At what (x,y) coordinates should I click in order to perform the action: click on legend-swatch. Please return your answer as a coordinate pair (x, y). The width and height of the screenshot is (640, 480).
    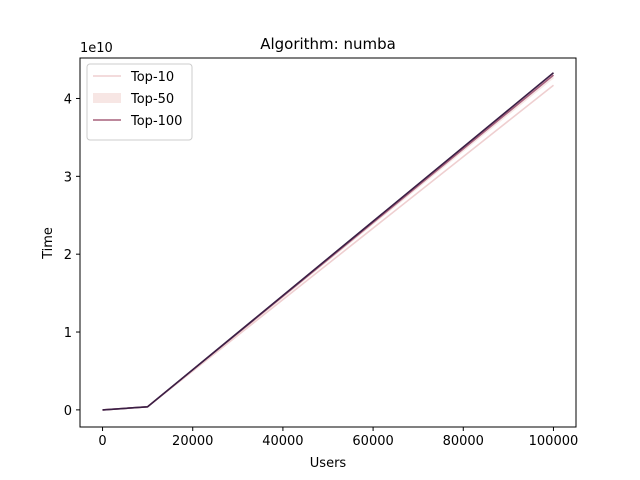
    Looking at the image, I should click on (107, 98).